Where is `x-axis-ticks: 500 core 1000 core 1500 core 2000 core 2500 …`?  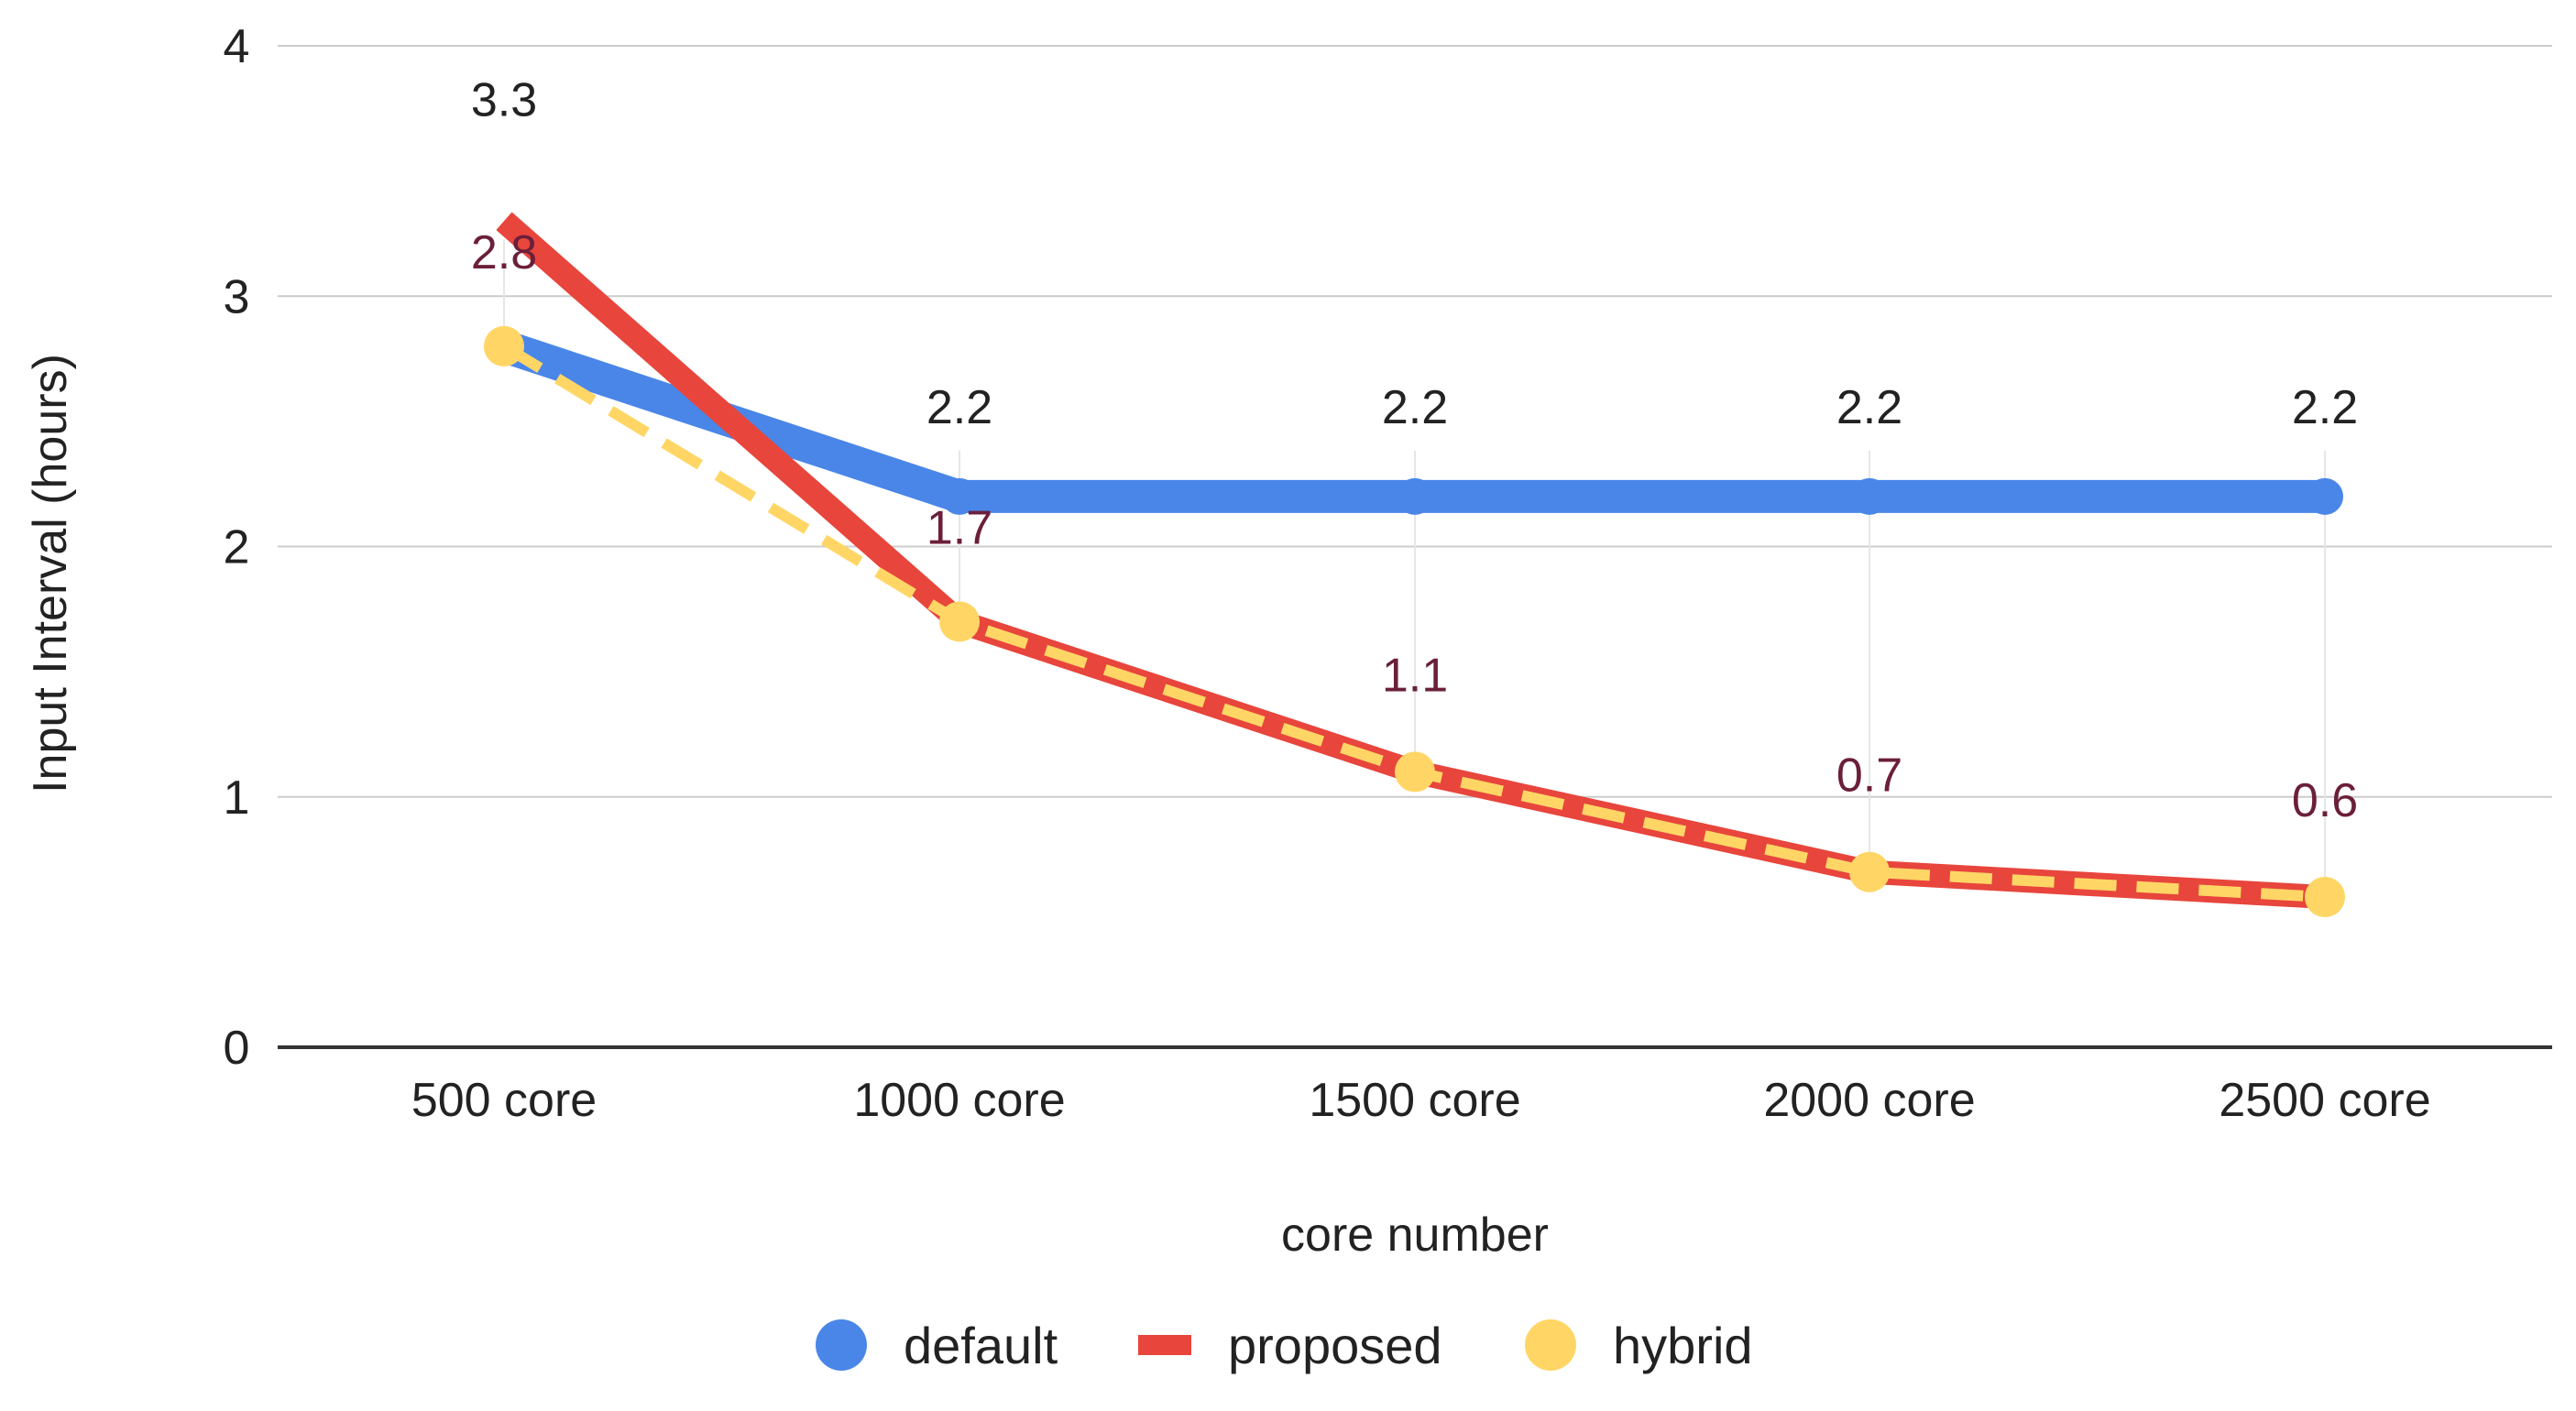 x-axis-ticks: 500 core 1000 core 1500 core 2000 core 2500 … is located at coordinates (1421, 1101).